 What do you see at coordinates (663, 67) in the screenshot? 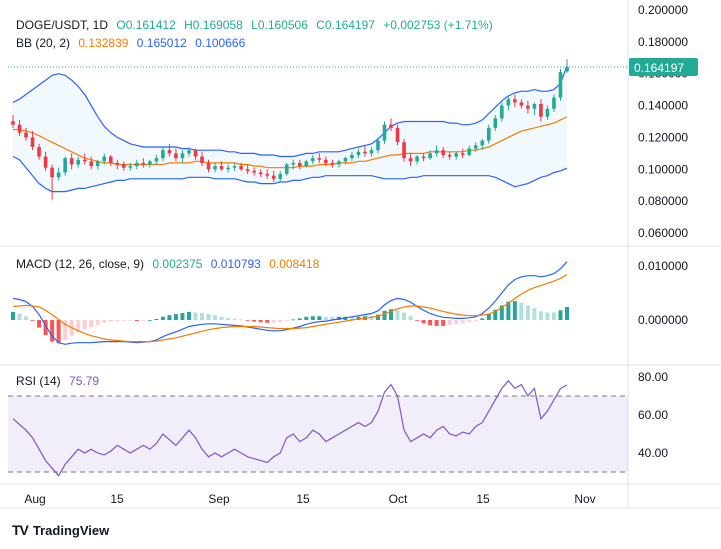
I see `last-price-badge` at bounding box center [663, 67].